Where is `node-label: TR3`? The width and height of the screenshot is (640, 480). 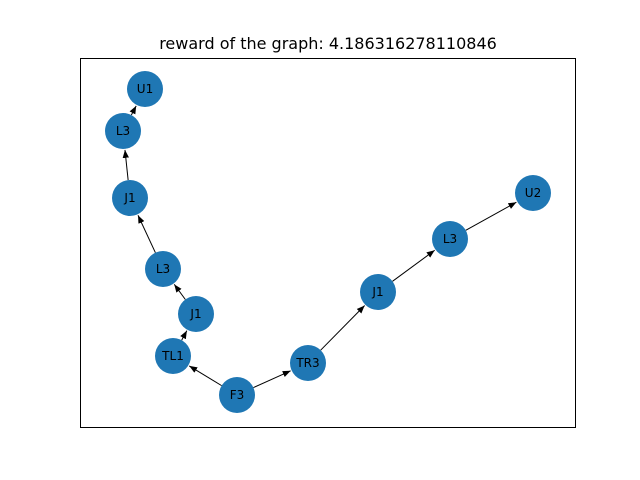
node-label: TR3 is located at coordinates (307, 363).